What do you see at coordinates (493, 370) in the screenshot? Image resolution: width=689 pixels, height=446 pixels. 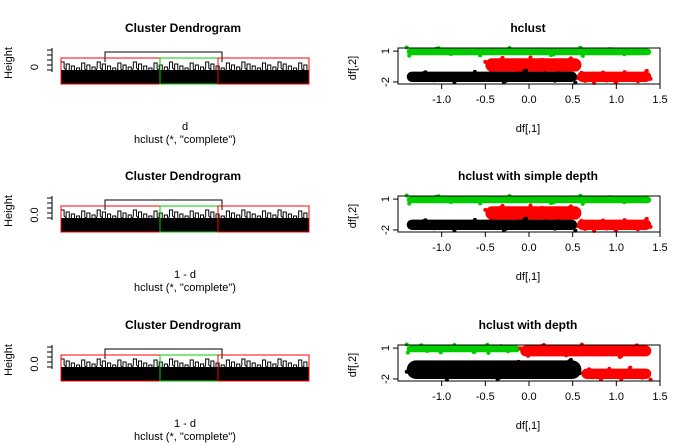 I see `cluster-black` at bounding box center [493, 370].